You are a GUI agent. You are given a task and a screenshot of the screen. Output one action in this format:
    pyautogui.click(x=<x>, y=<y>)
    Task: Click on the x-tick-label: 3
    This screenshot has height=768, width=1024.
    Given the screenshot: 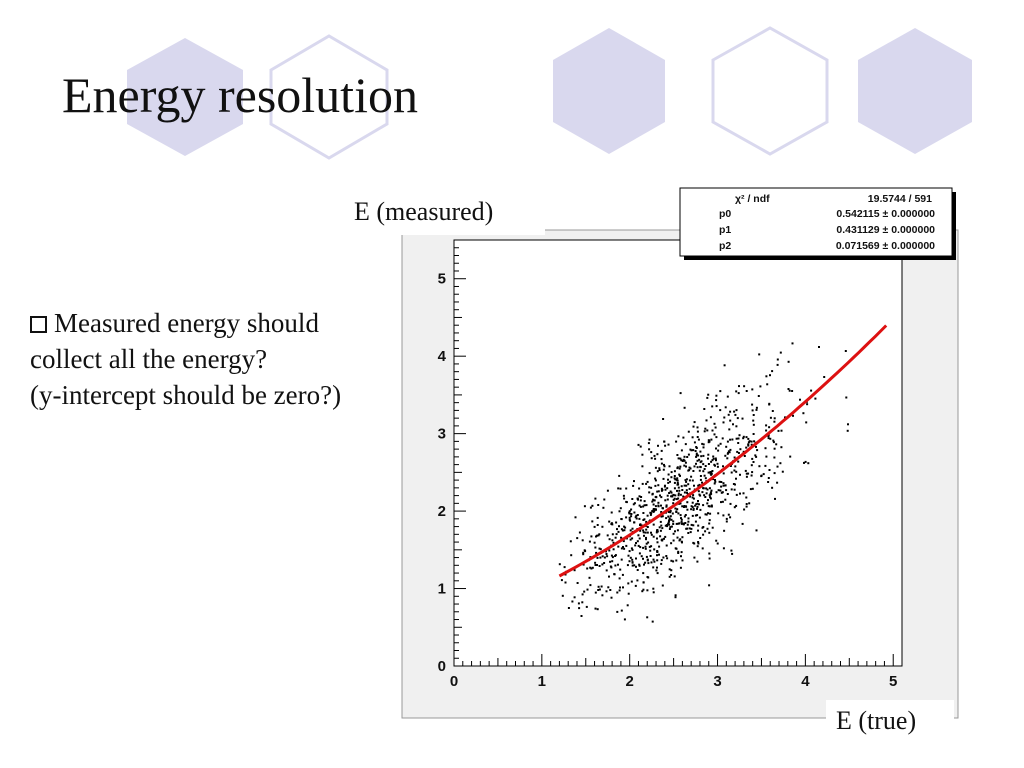 What is the action you would take?
    pyautogui.click(x=717, y=681)
    